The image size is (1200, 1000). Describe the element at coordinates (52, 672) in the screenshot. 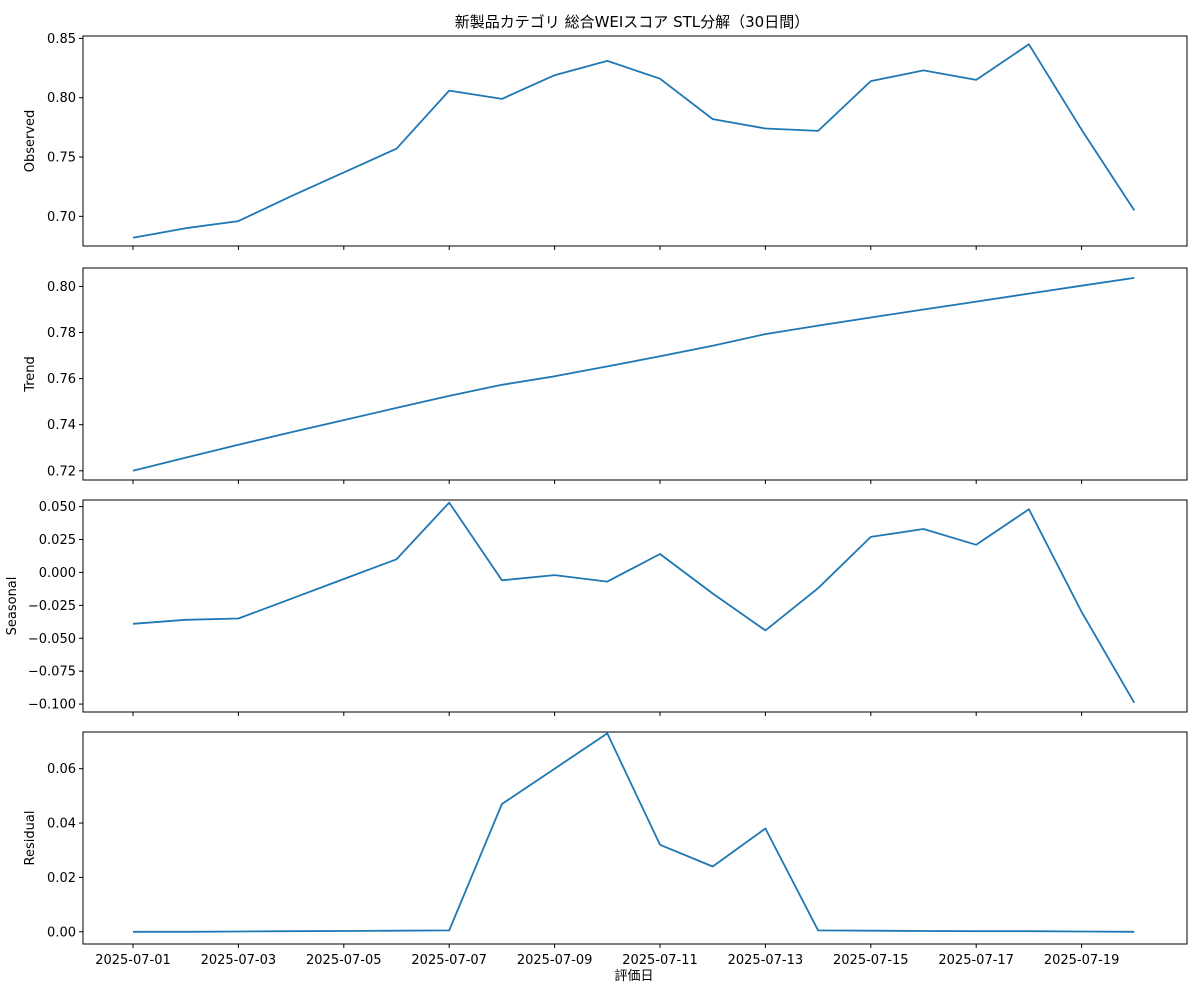

I see `y-tick-label: −0.075` at that location.